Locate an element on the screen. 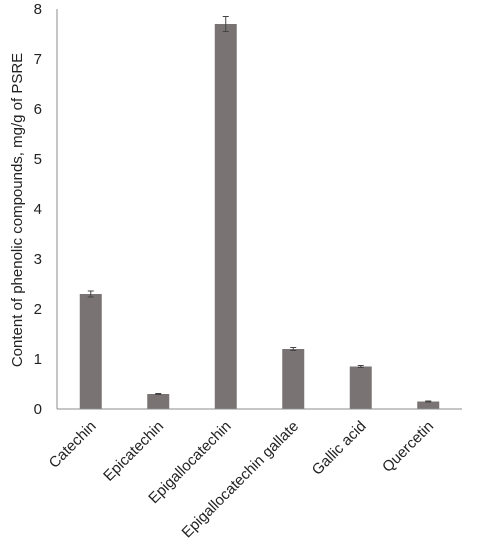 The height and width of the screenshot is (550, 483). y-tick-label: 2 is located at coordinates (38, 309).